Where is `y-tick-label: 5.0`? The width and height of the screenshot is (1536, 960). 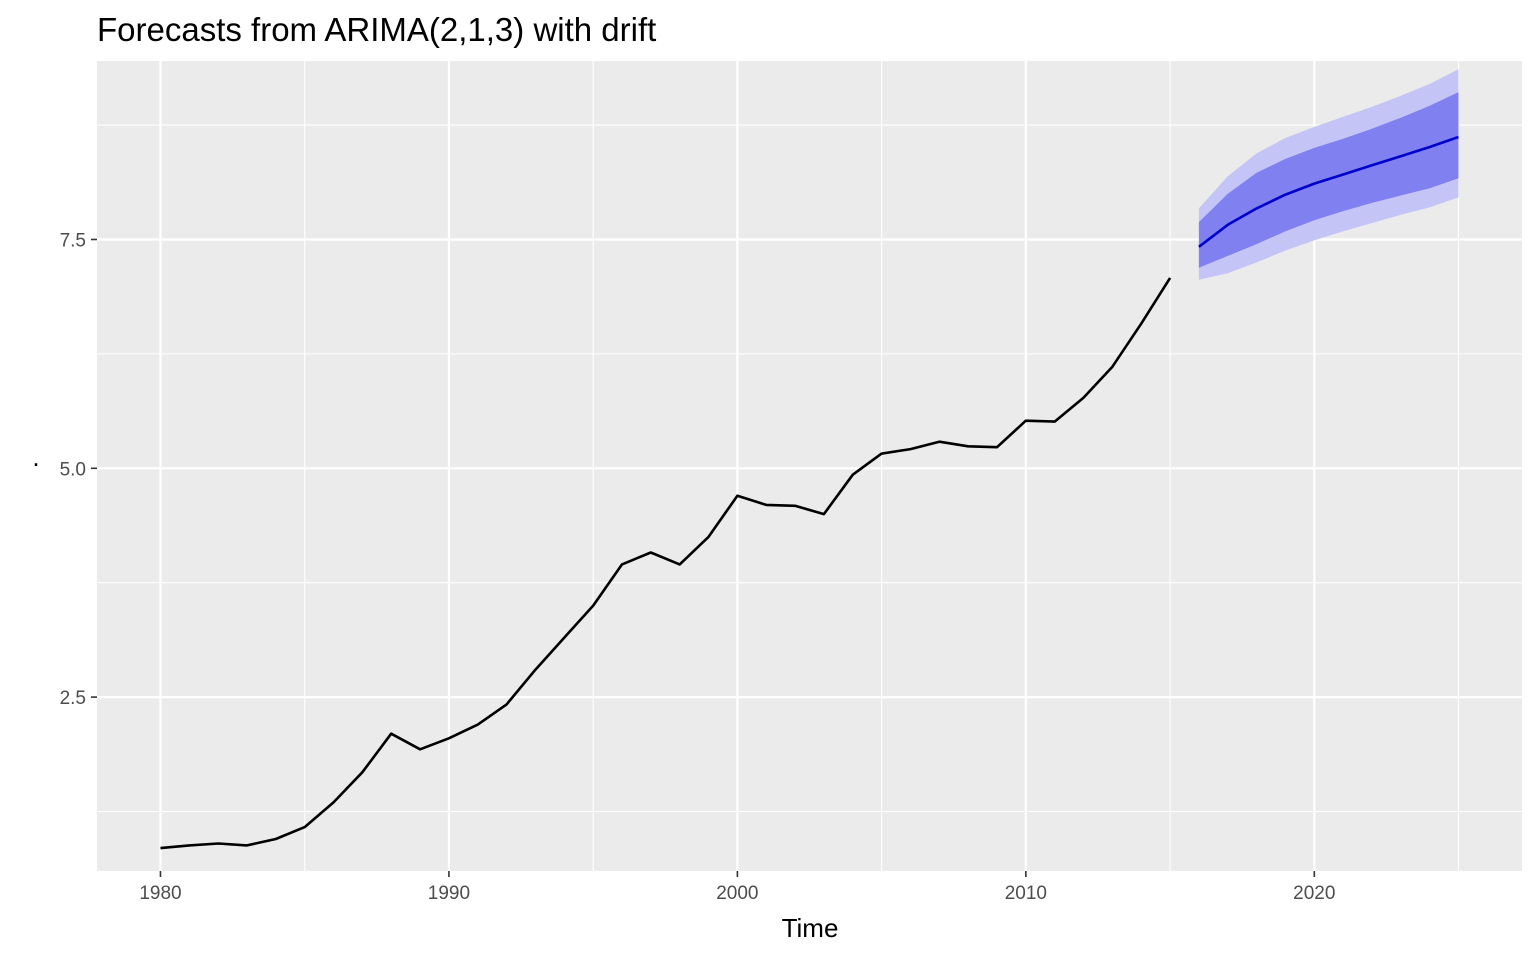 y-tick-label: 5.0 is located at coordinates (73, 469).